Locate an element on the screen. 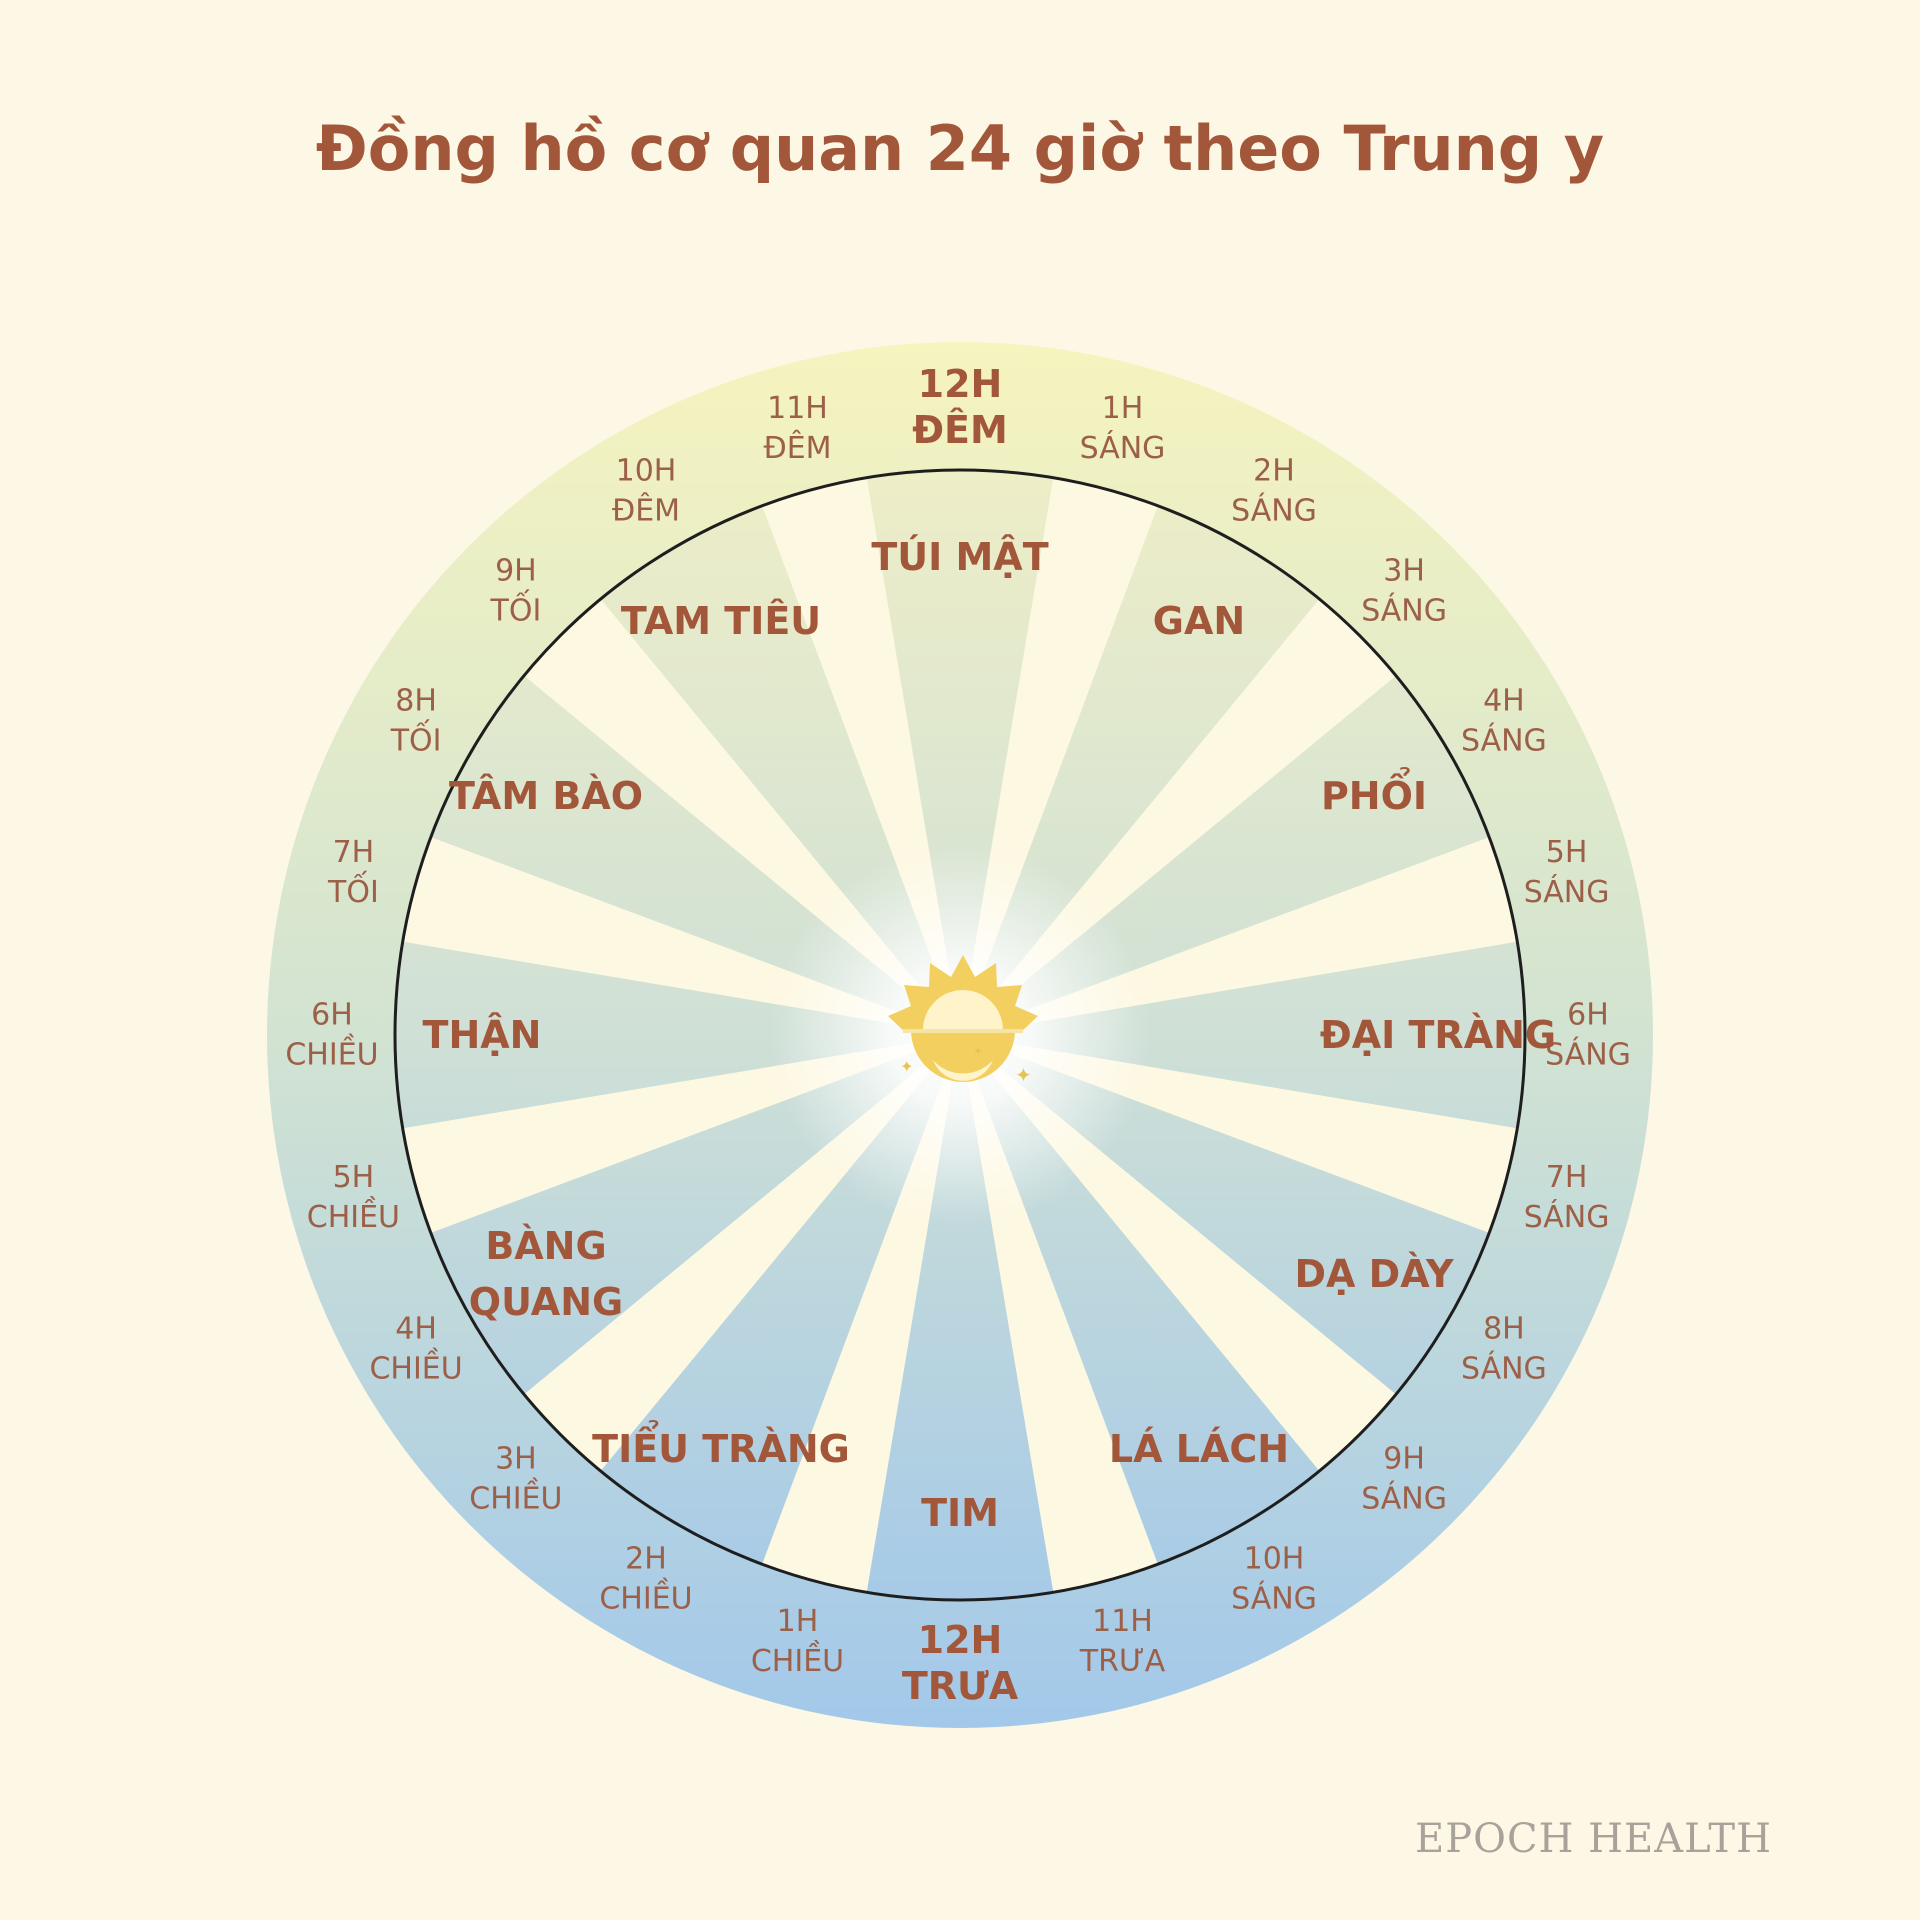 This screenshot has height=1920, width=1920. organ-label: TÂM BÀO is located at coordinates (546, 796).